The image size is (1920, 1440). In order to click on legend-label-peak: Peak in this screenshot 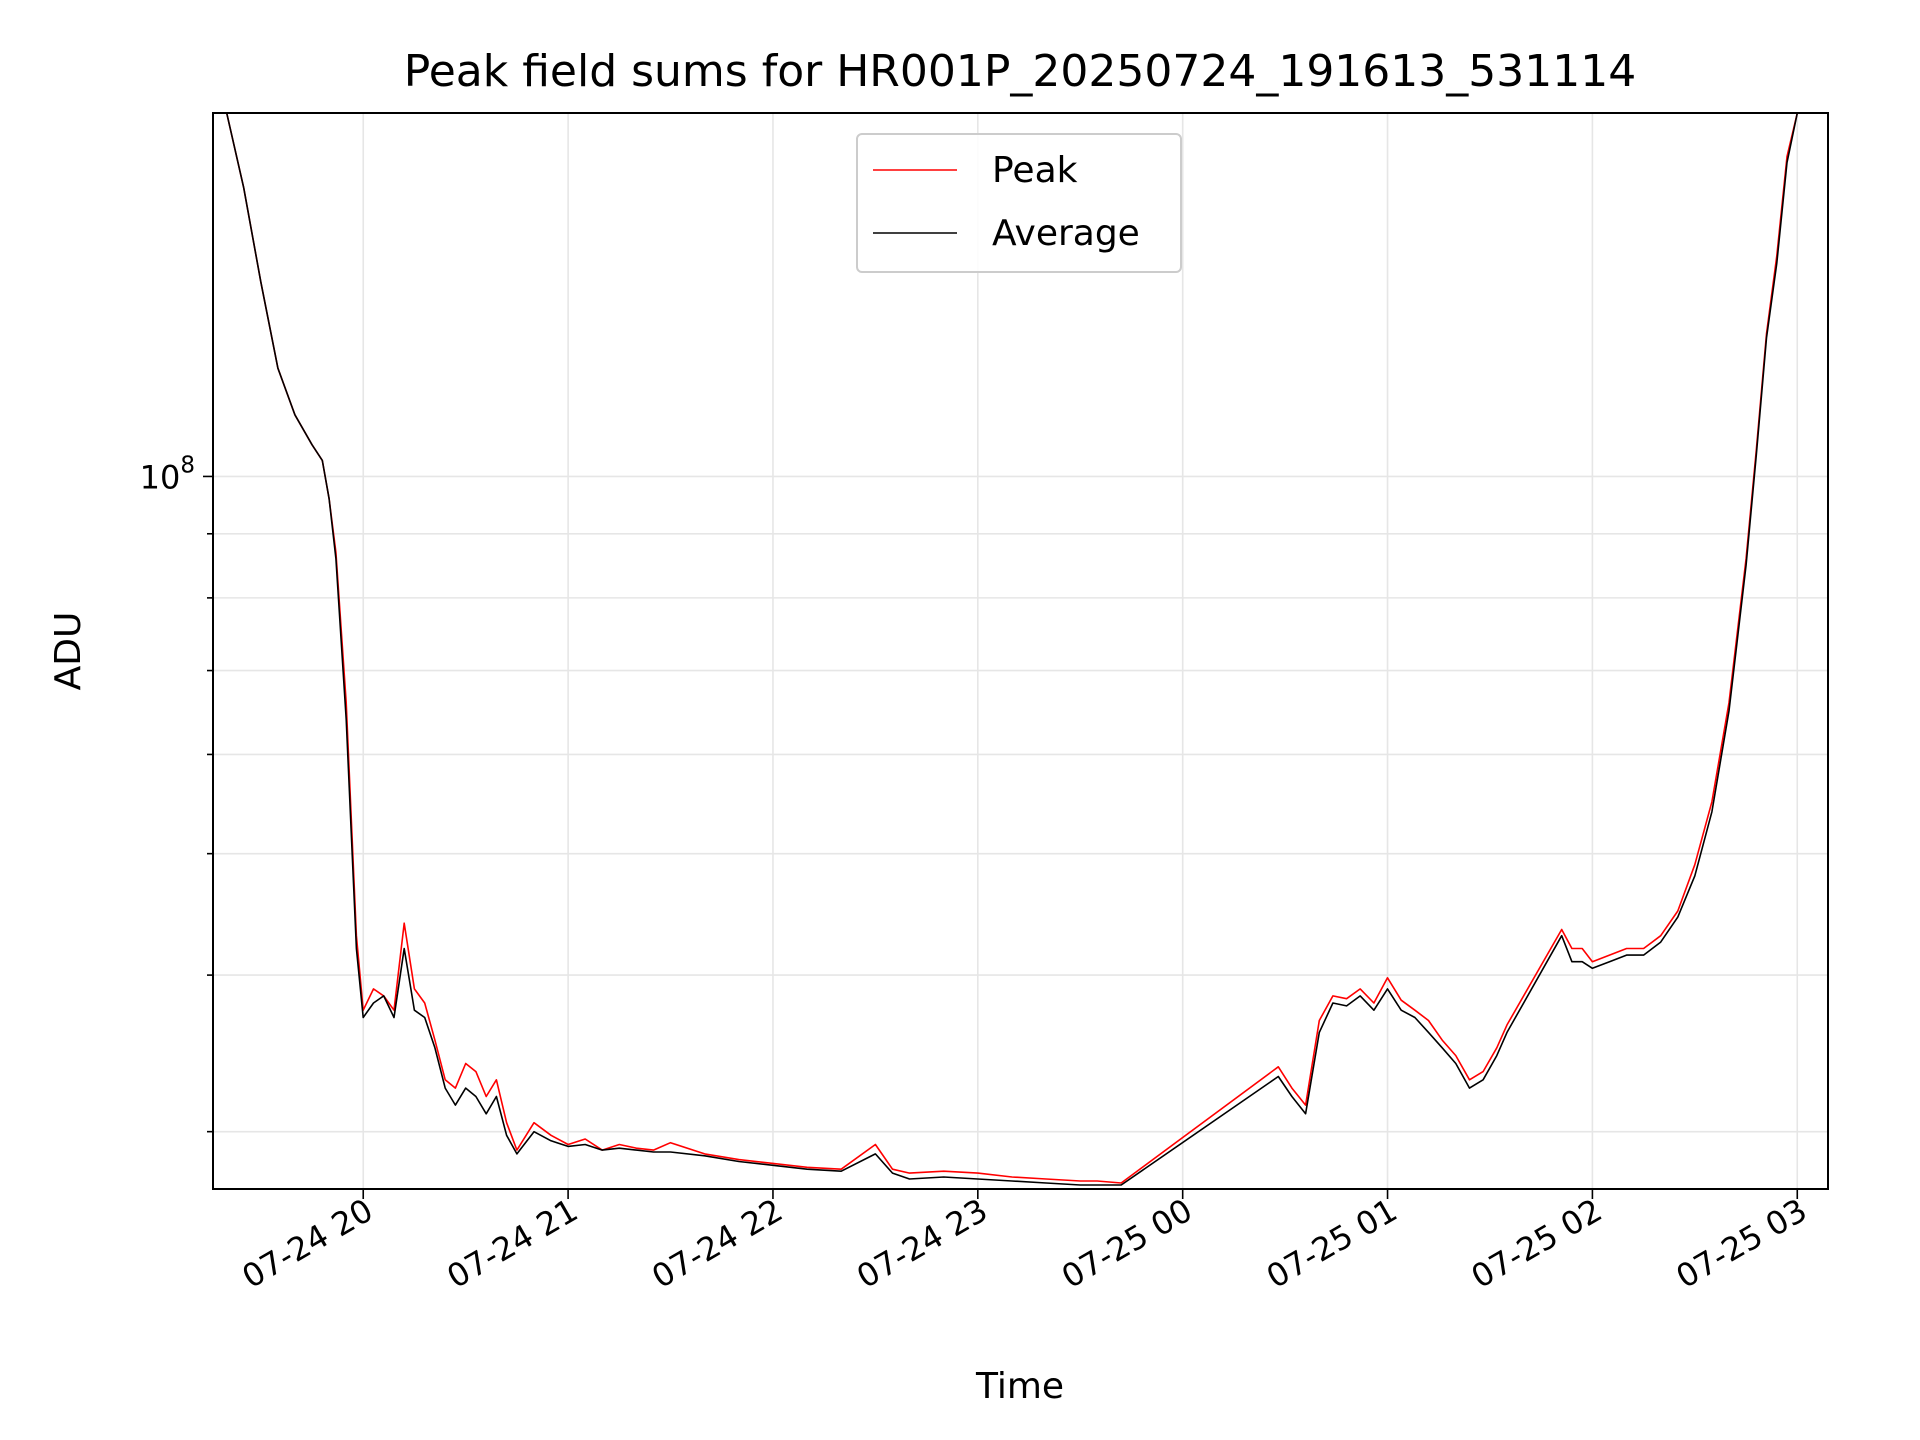, I will do `click(1035, 170)`.